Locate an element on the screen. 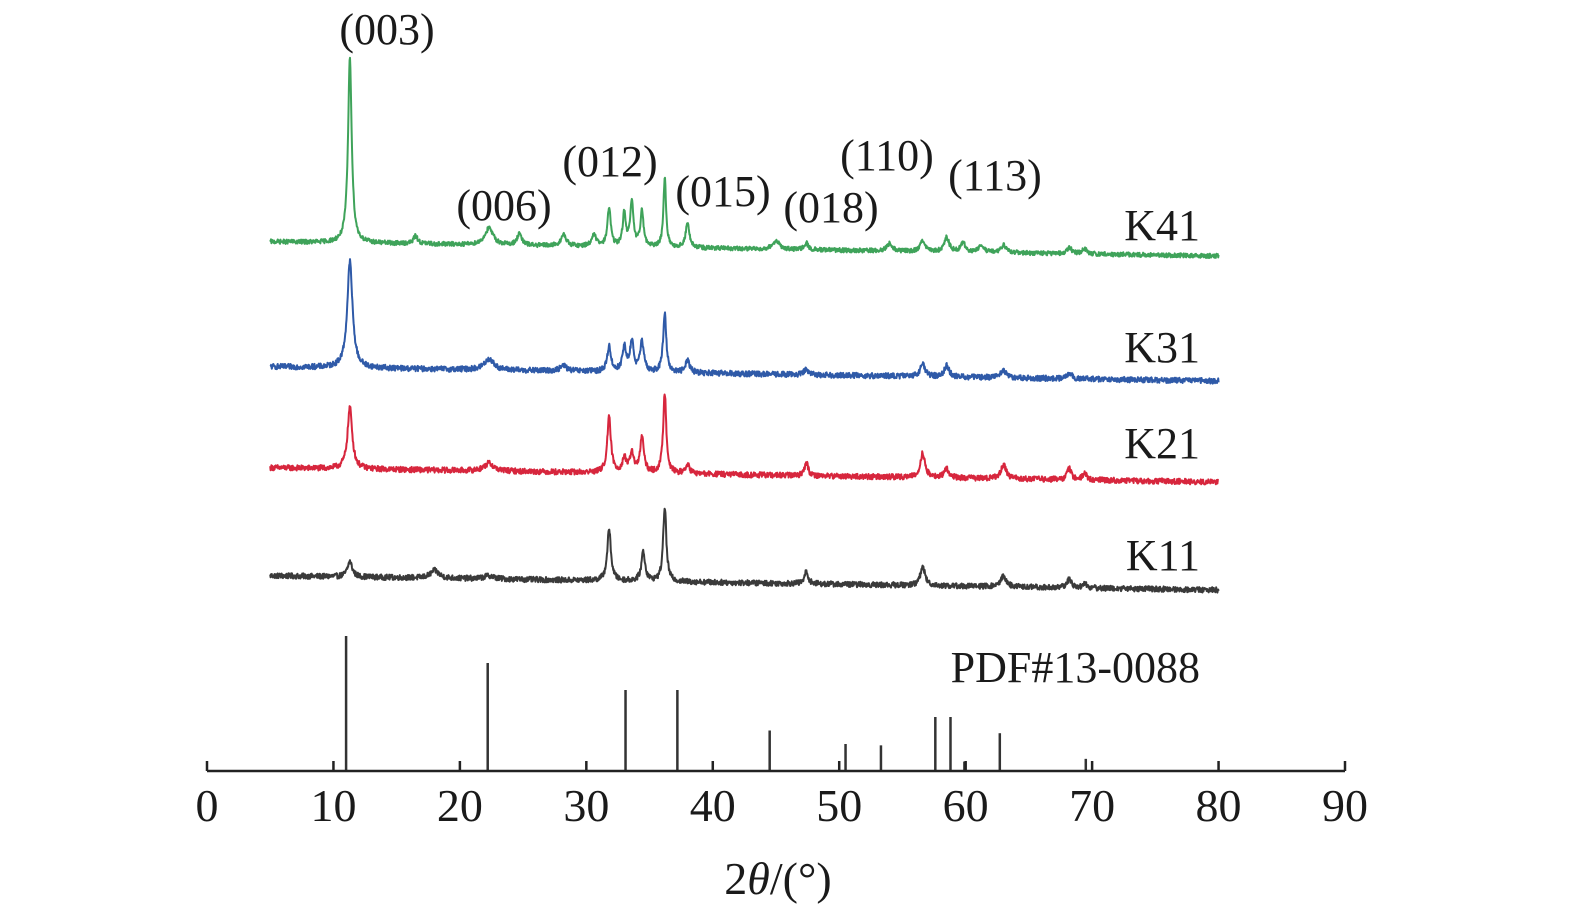 Image resolution: width=1575 pixels, height=913 pixels. x-tick-label: 60 is located at coordinates (966, 805).